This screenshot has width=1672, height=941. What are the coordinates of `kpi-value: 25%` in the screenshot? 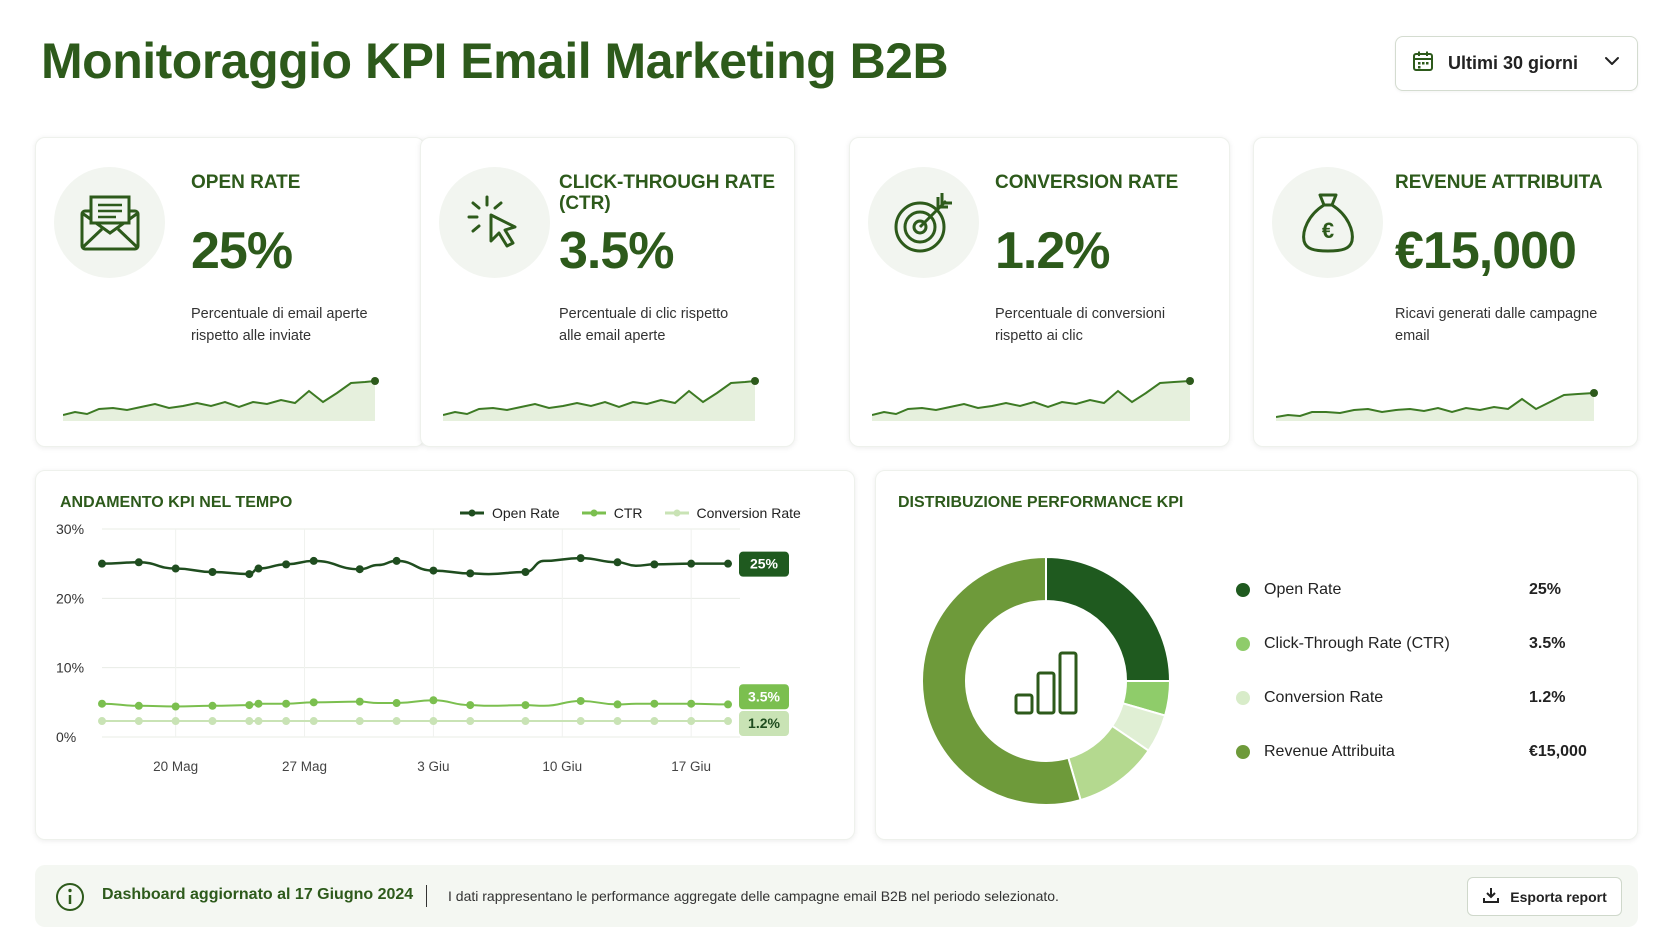 It's located at (242, 251).